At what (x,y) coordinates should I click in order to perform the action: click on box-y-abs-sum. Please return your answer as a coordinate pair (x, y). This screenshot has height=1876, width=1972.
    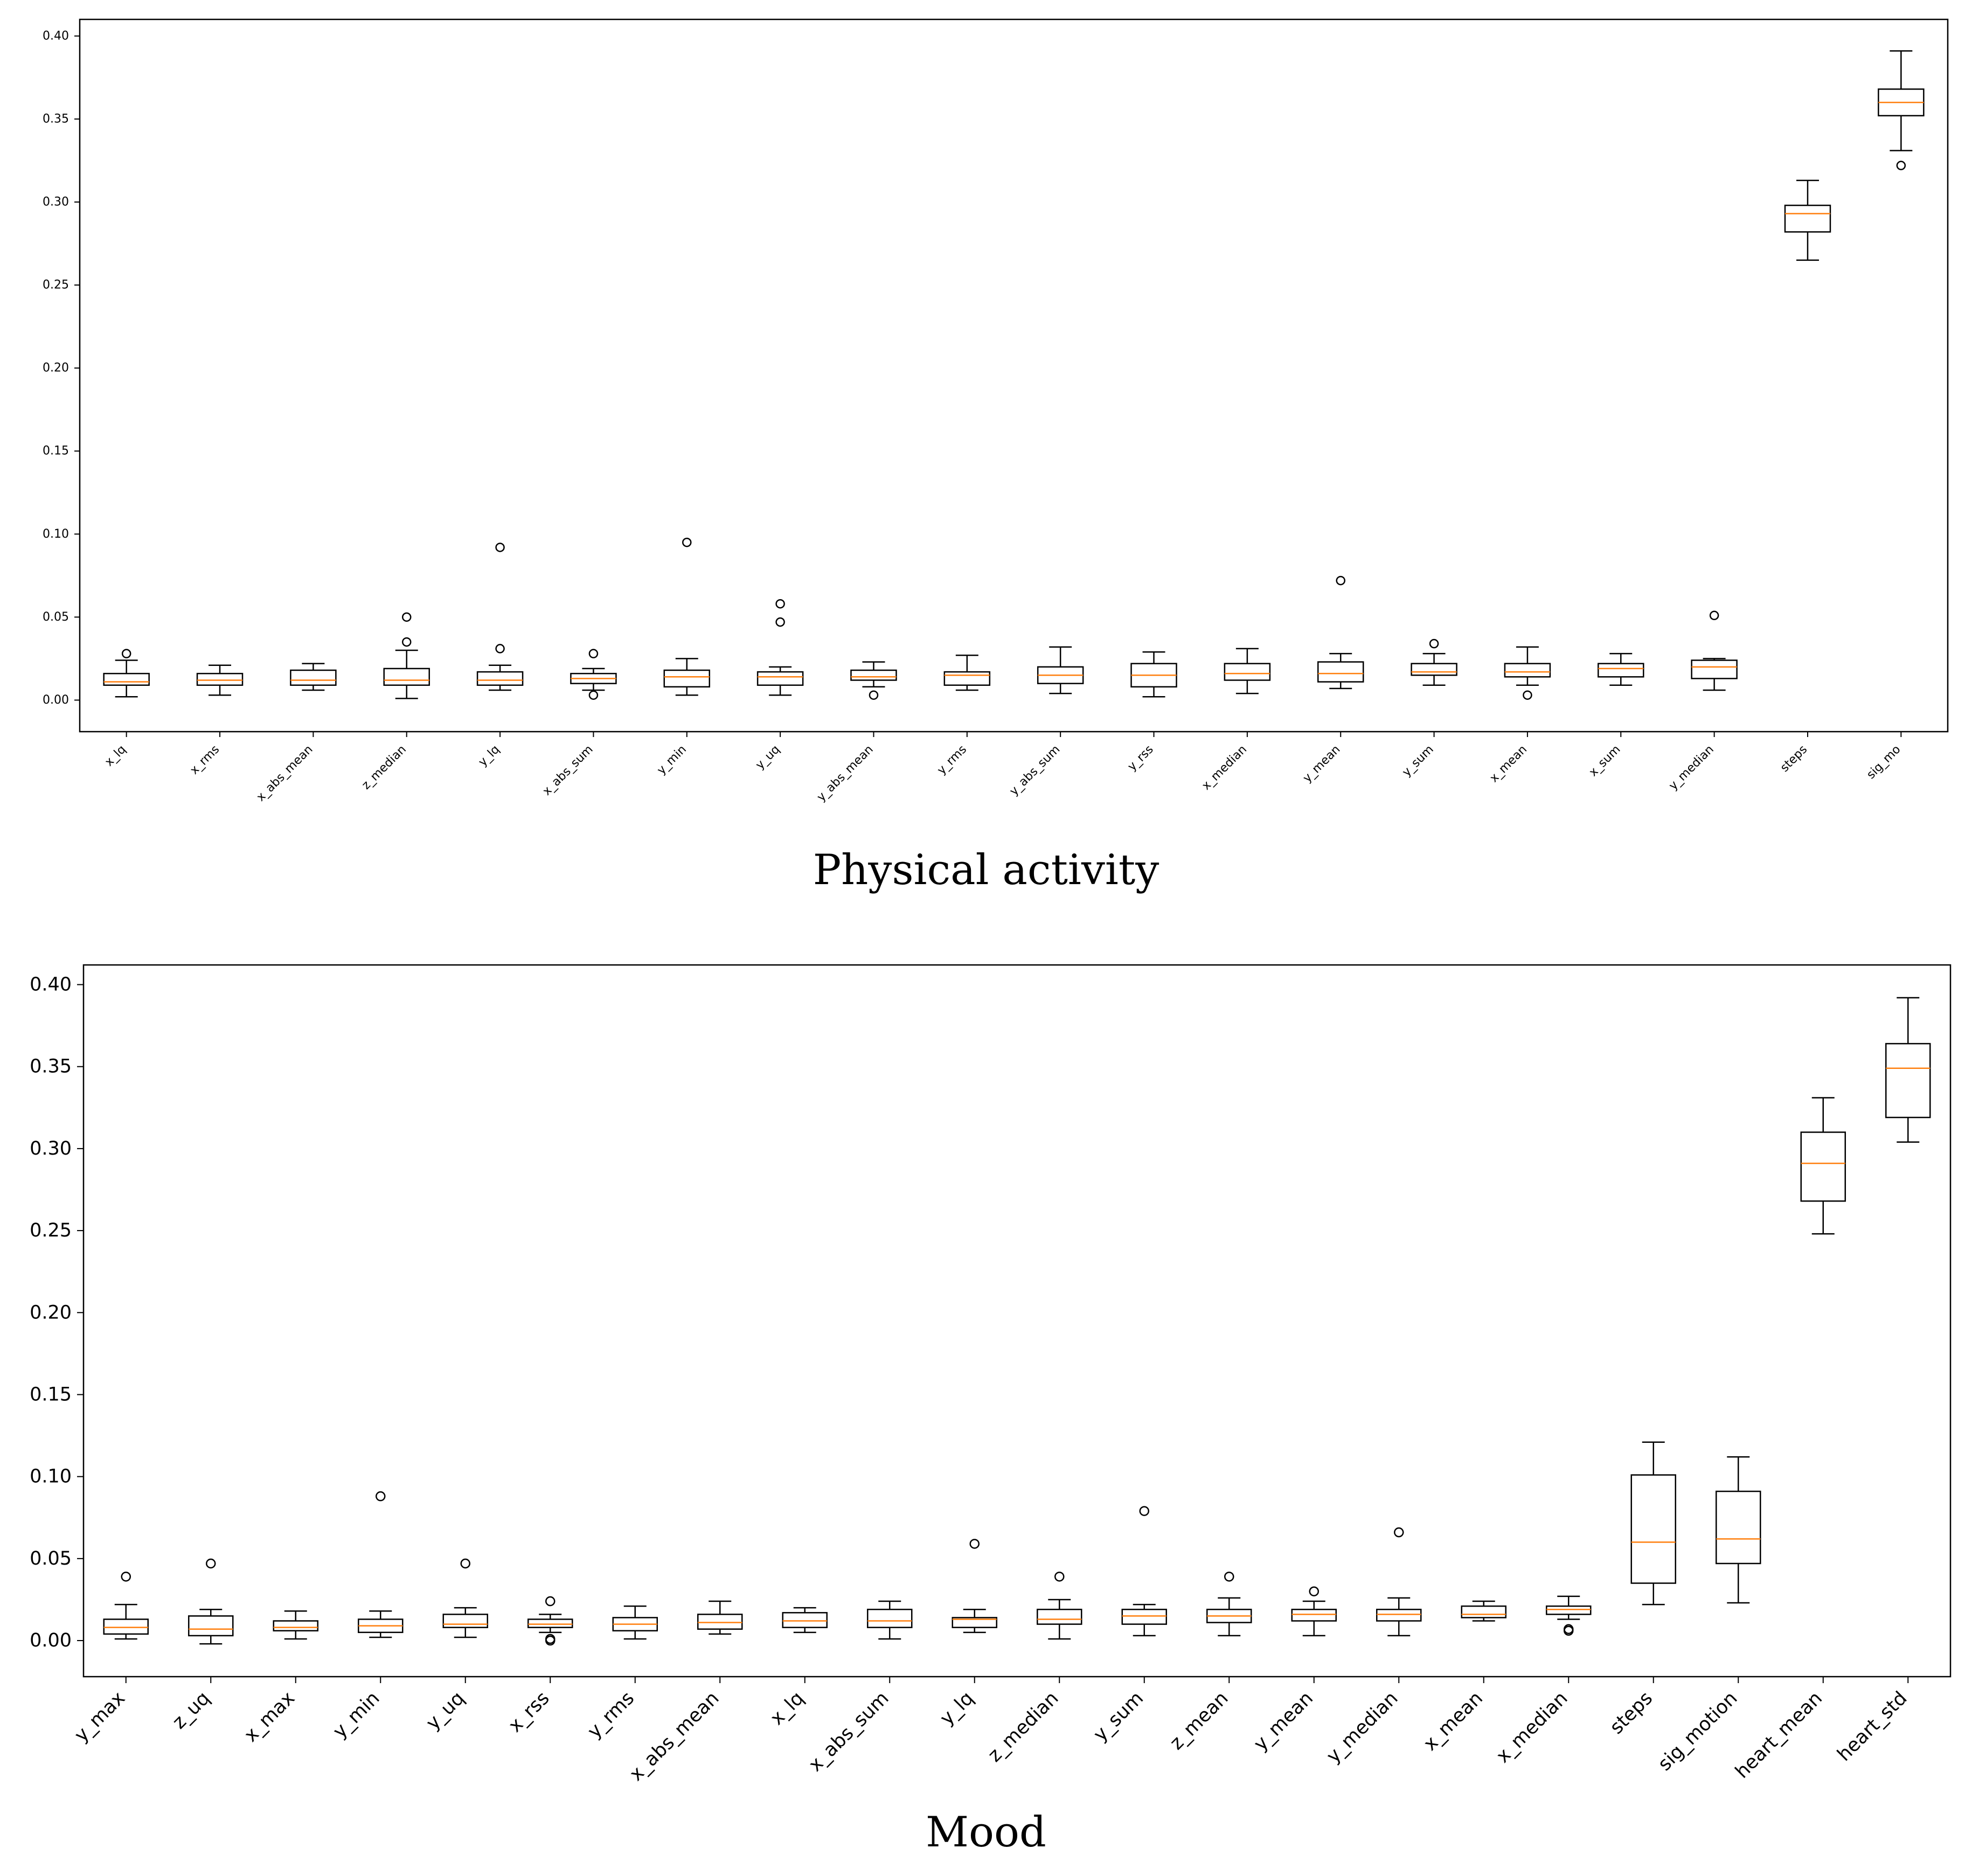
    Looking at the image, I should click on (1060, 670).